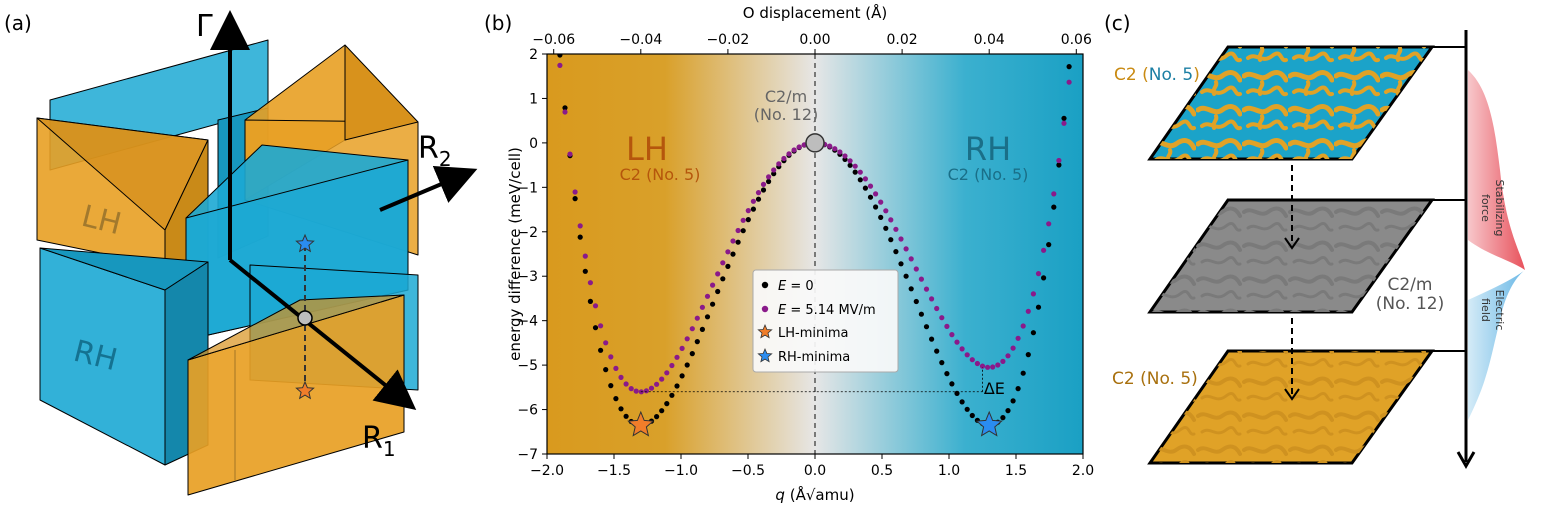  I want to click on sheet-bottom-domains, so click(1291, 407).